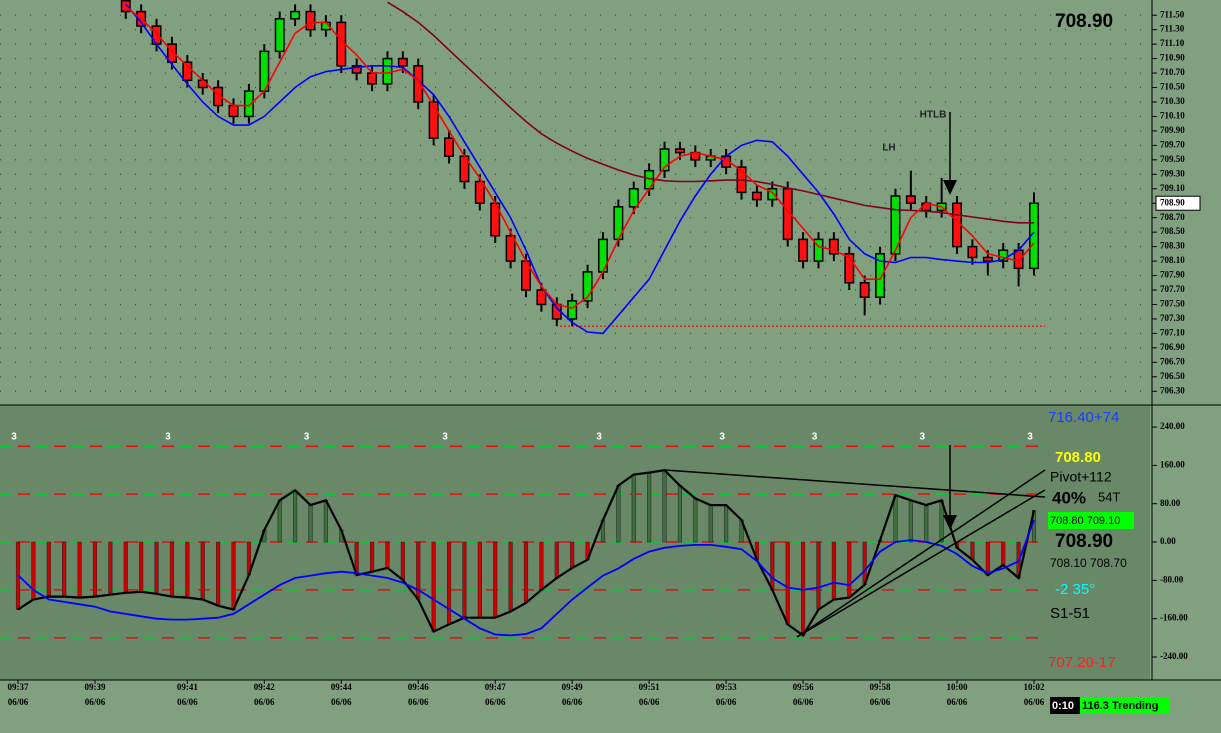  What do you see at coordinates (1172, 347) in the screenshot?
I see `y-tick-label: 706.90` at bounding box center [1172, 347].